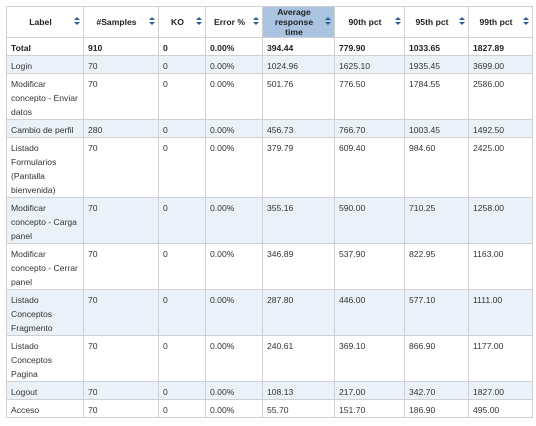 The image size is (536, 426). Describe the element at coordinates (500, 167) in the screenshot. I see `table-cell: 2425.00` at that location.